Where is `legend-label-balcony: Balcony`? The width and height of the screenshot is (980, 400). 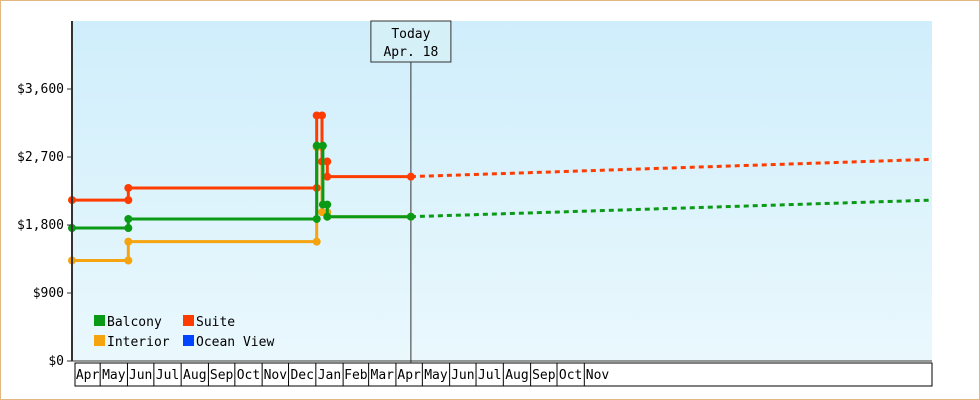 legend-label-balcony: Balcony is located at coordinates (134, 322).